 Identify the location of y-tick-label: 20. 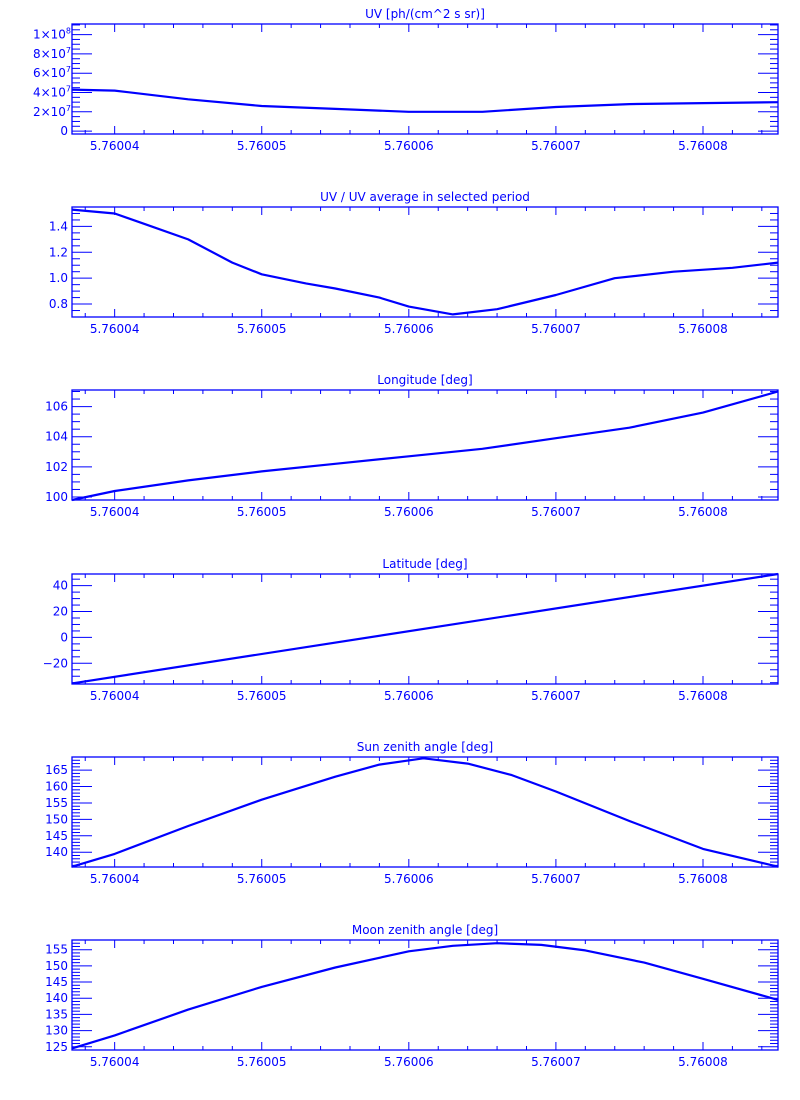
(60, 612).